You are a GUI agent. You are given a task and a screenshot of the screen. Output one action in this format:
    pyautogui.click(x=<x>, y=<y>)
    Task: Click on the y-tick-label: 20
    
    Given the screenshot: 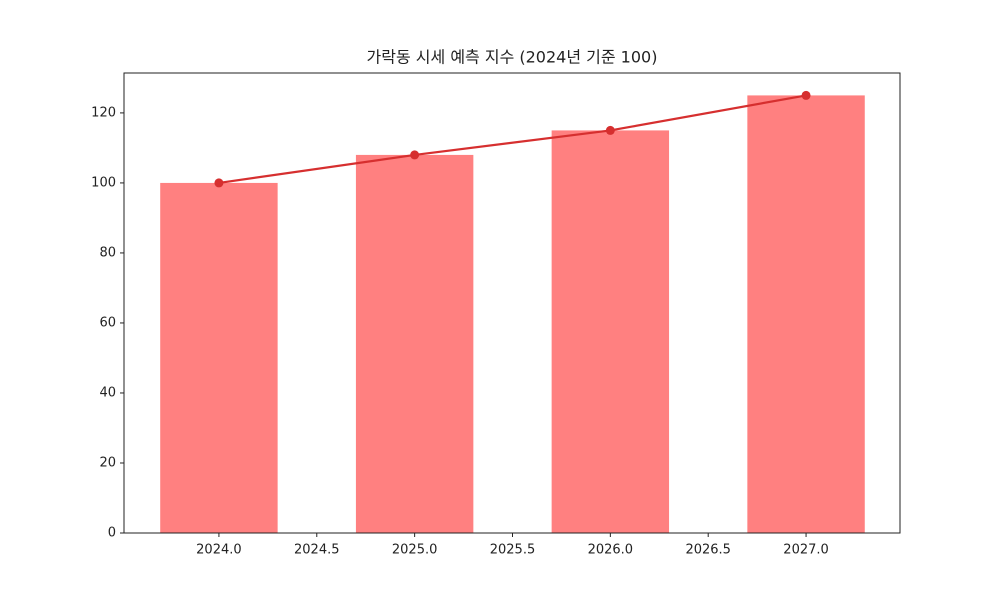 What is the action you would take?
    pyautogui.click(x=107, y=462)
    